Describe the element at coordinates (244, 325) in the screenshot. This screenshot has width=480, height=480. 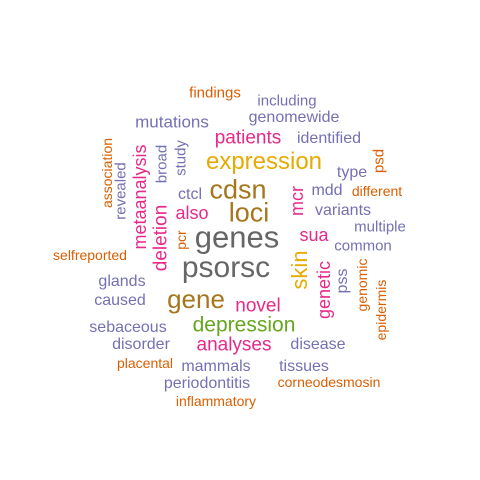
I see `word-depression: depression` at that location.